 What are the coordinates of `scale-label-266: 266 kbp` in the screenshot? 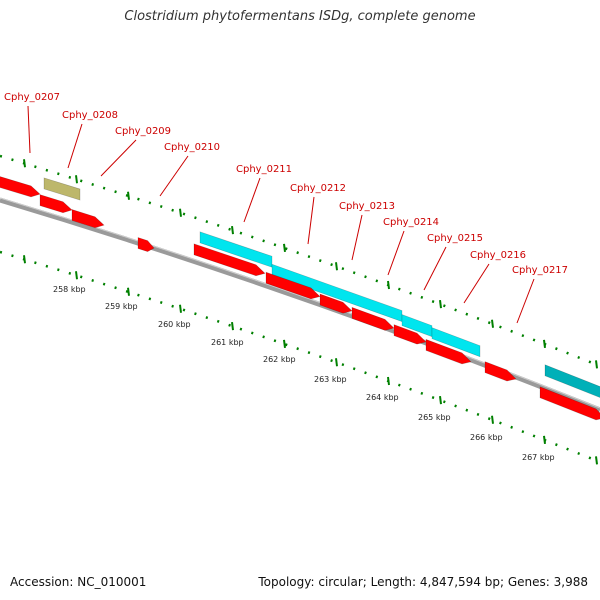 It's located at (486, 437).